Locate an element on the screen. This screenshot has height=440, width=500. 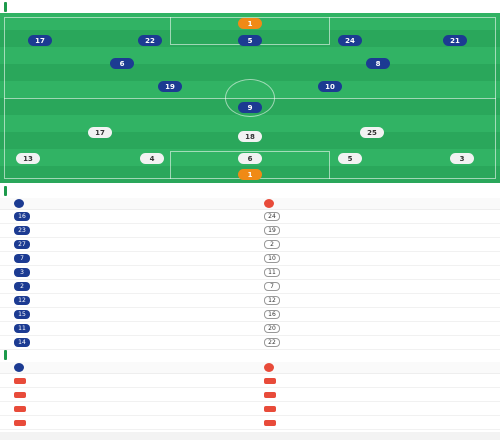
substitutes-header is located at coordinates (6, 190).